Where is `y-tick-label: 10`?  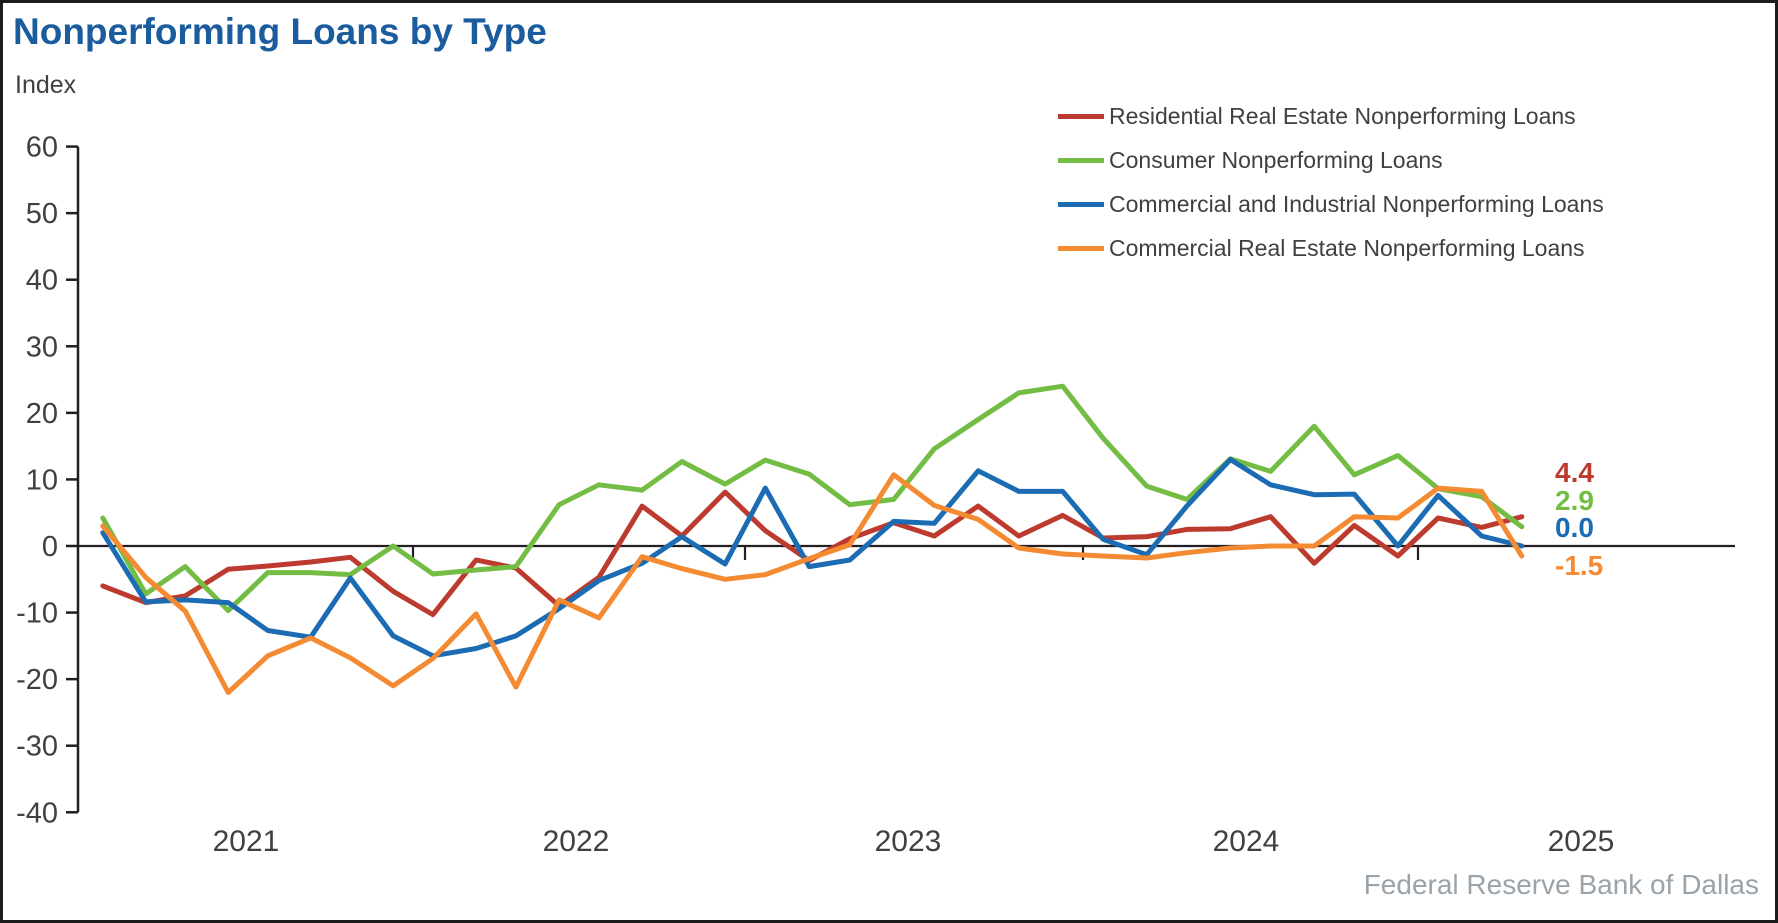 y-tick-label: 10 is located at coordinates (42, 480).